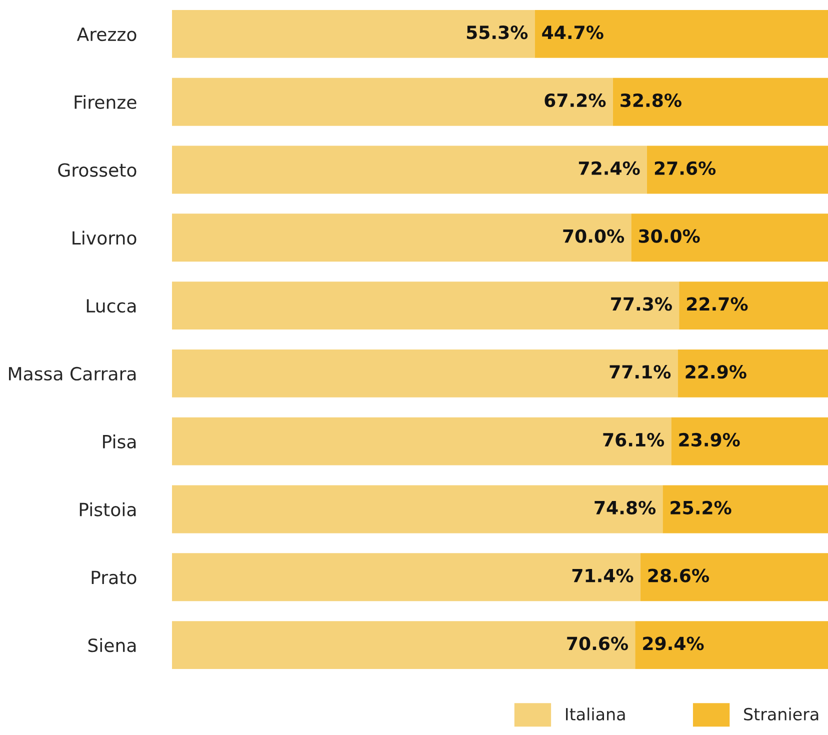 The width and height of the screenshot is (828, 735). I want to click on data-label: 29.4%, so click(673, 643).